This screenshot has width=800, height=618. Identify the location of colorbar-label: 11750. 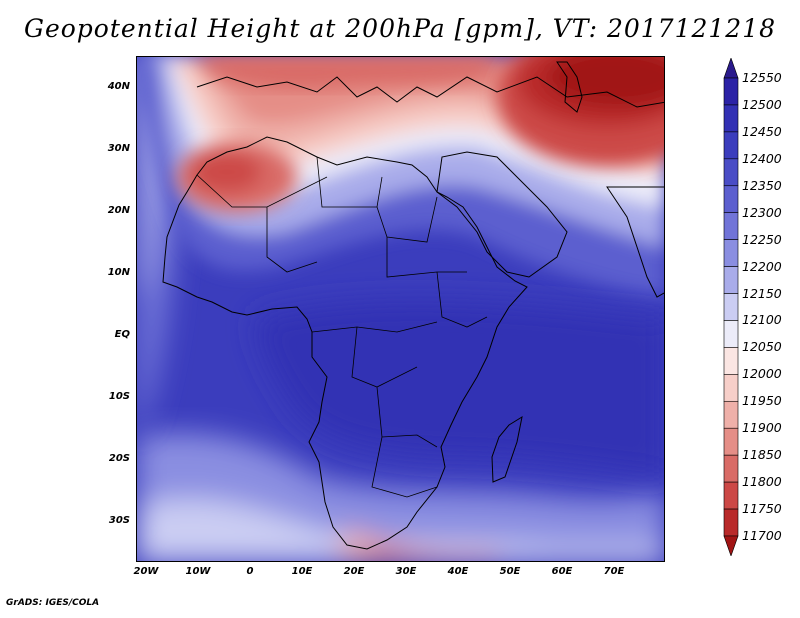
(762, 509).